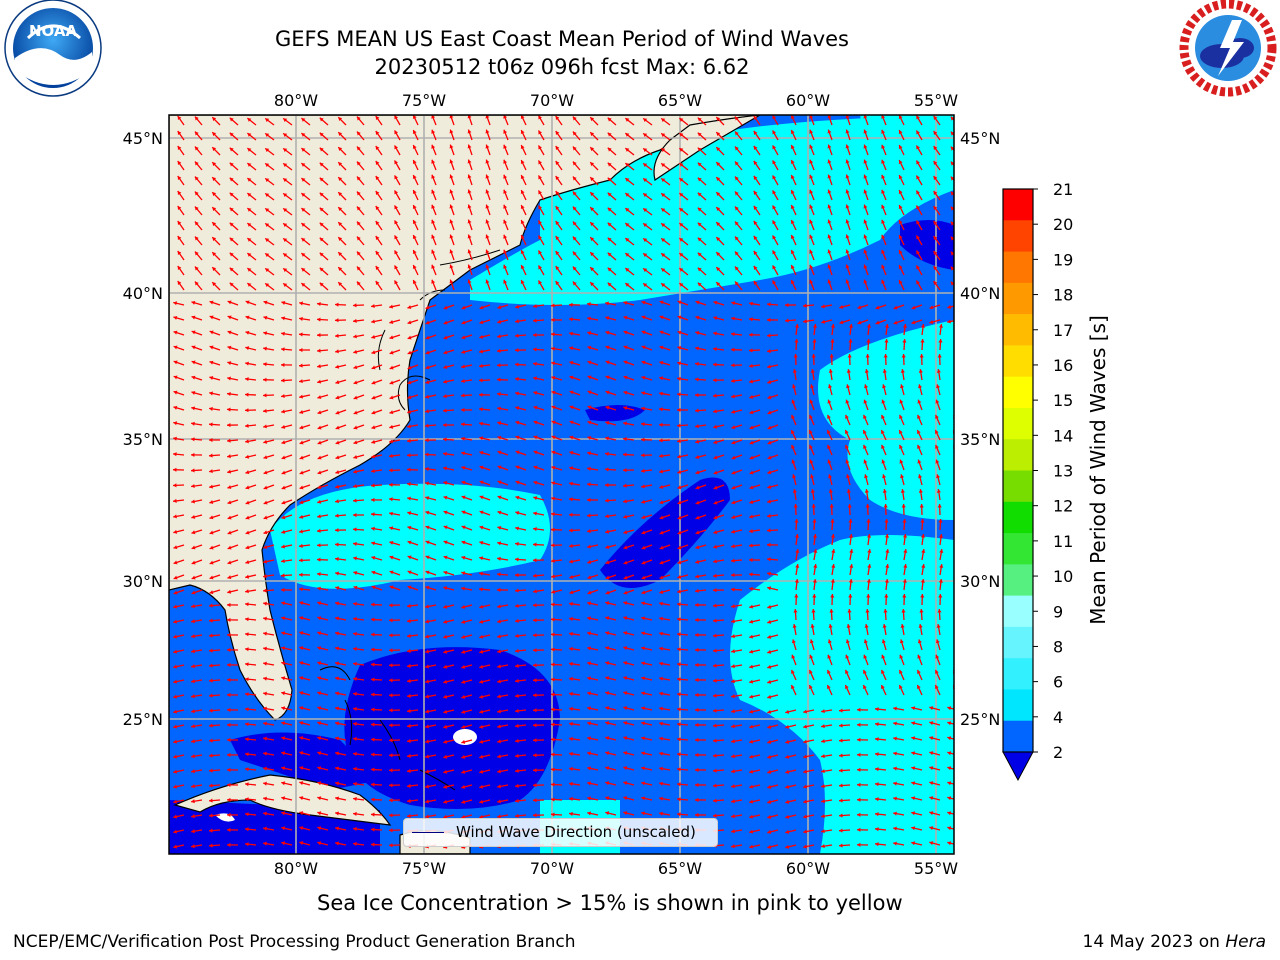 The height and width of the screenshot is (960, 1280). I want to click on colorbar: 2 4 6 8 9 10 11 12 13 14 15 16 17 18 19 20 21, so click(1037, 481).